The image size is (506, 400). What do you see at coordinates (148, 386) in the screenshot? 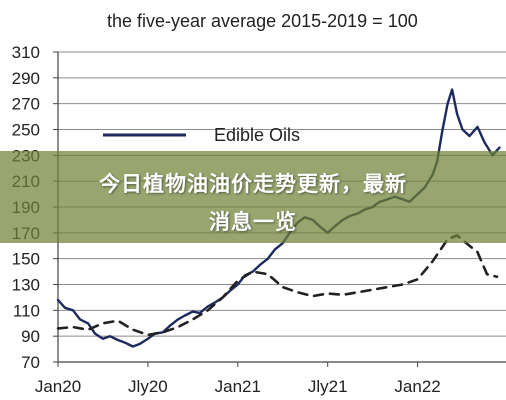
I see `x-tick-label: Jly20` at bounding box center [148, 386].